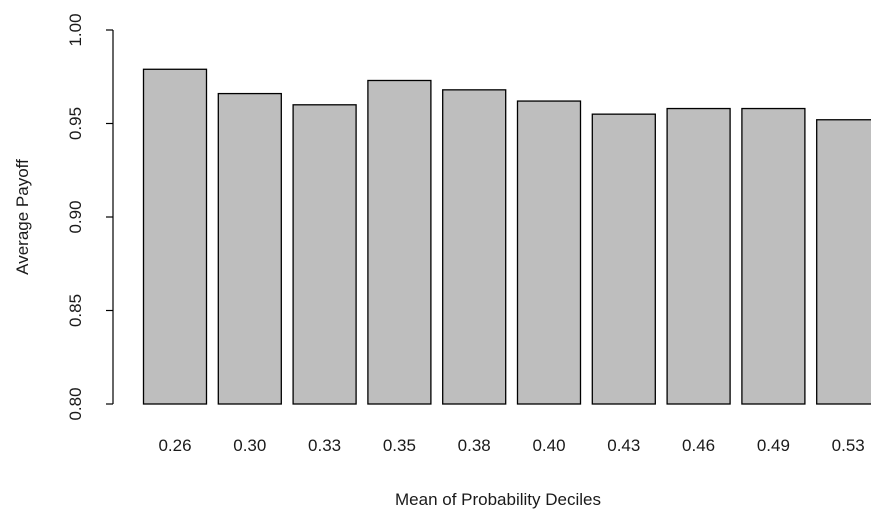 The width and height of the screenshot is (871, 512). I want to click on bar-0.49, so click(773, 256).